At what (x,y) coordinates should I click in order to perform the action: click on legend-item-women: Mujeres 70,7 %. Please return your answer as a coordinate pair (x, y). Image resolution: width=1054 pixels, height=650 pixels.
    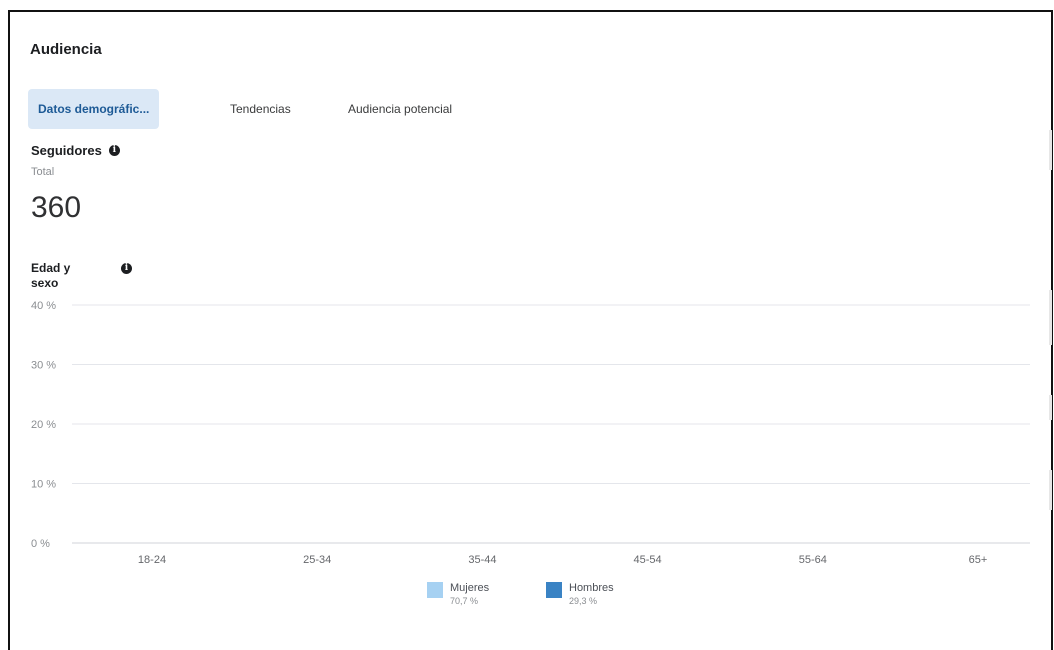
    Looking at the image, I should click on (458, 594).